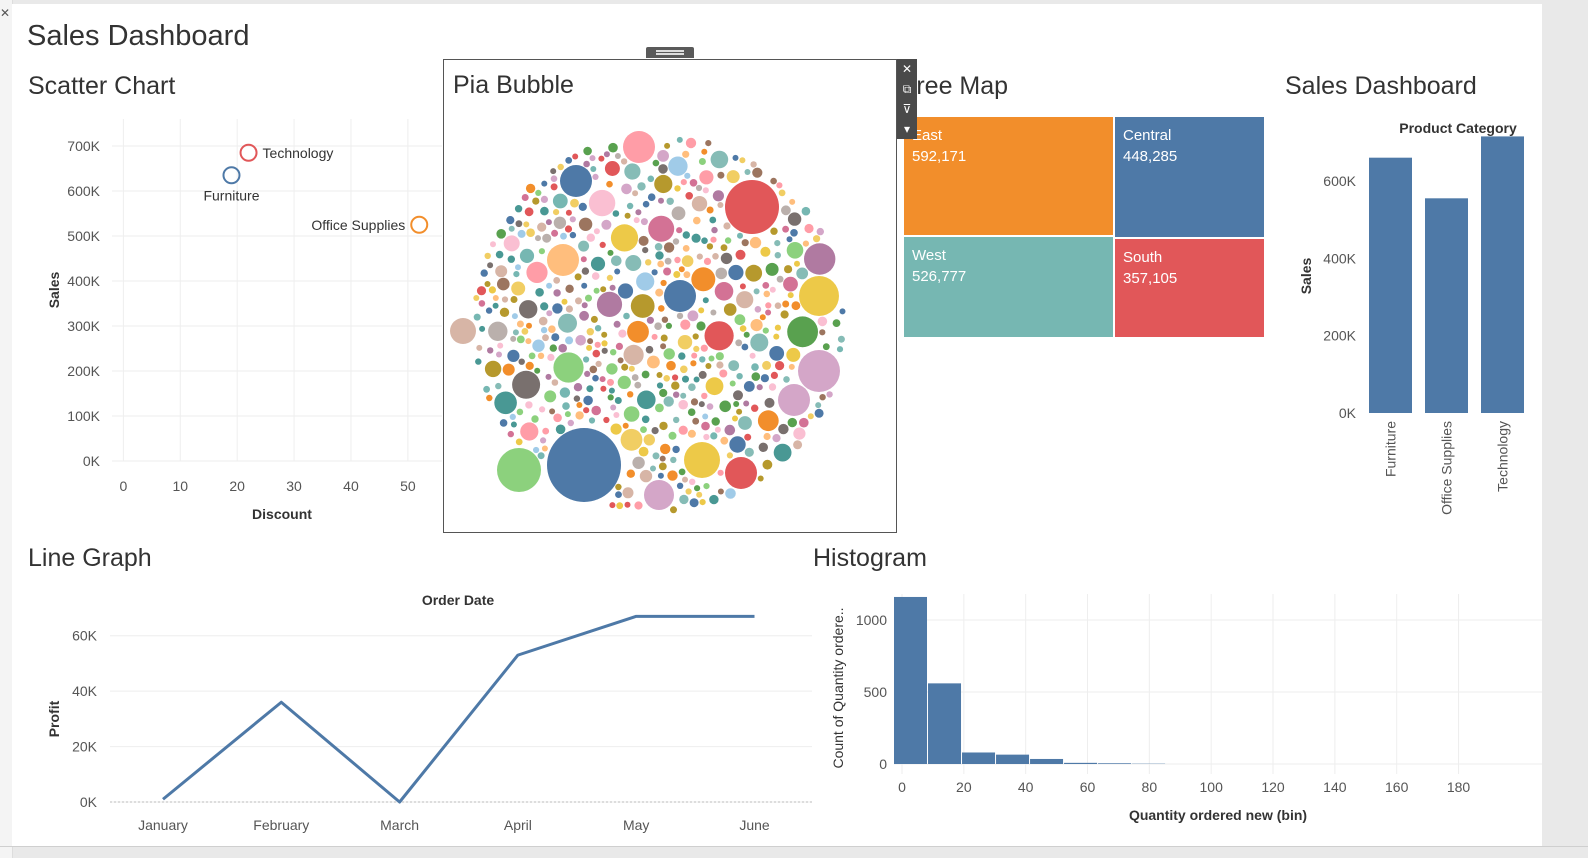  I want to click on scatter-point, so click(419, 224).